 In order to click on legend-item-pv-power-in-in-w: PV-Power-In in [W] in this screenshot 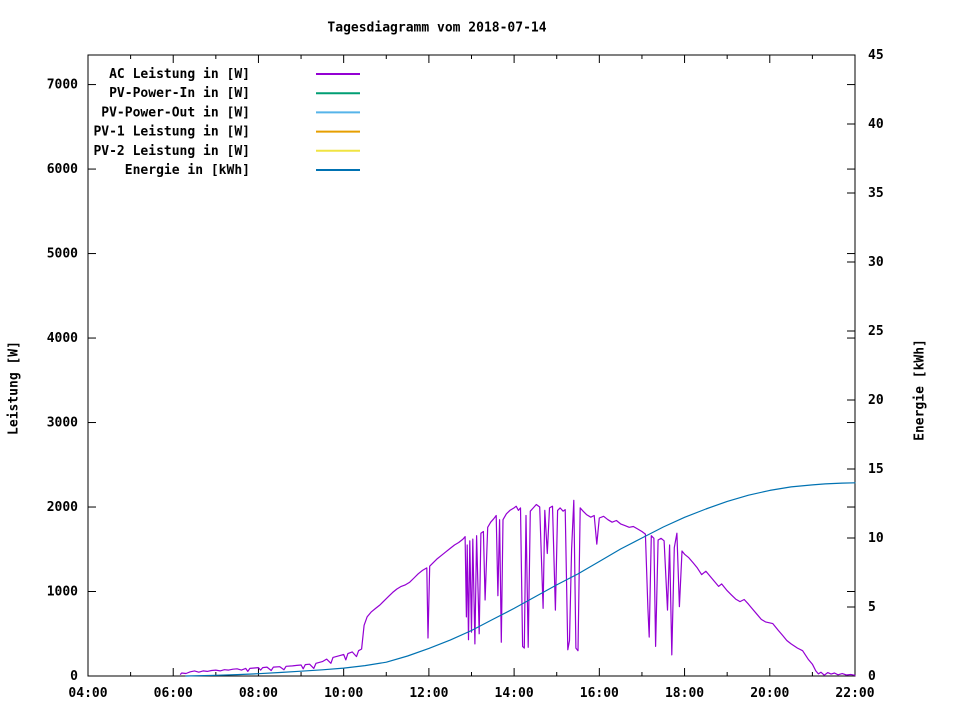, I will do `click(234, 93)`.